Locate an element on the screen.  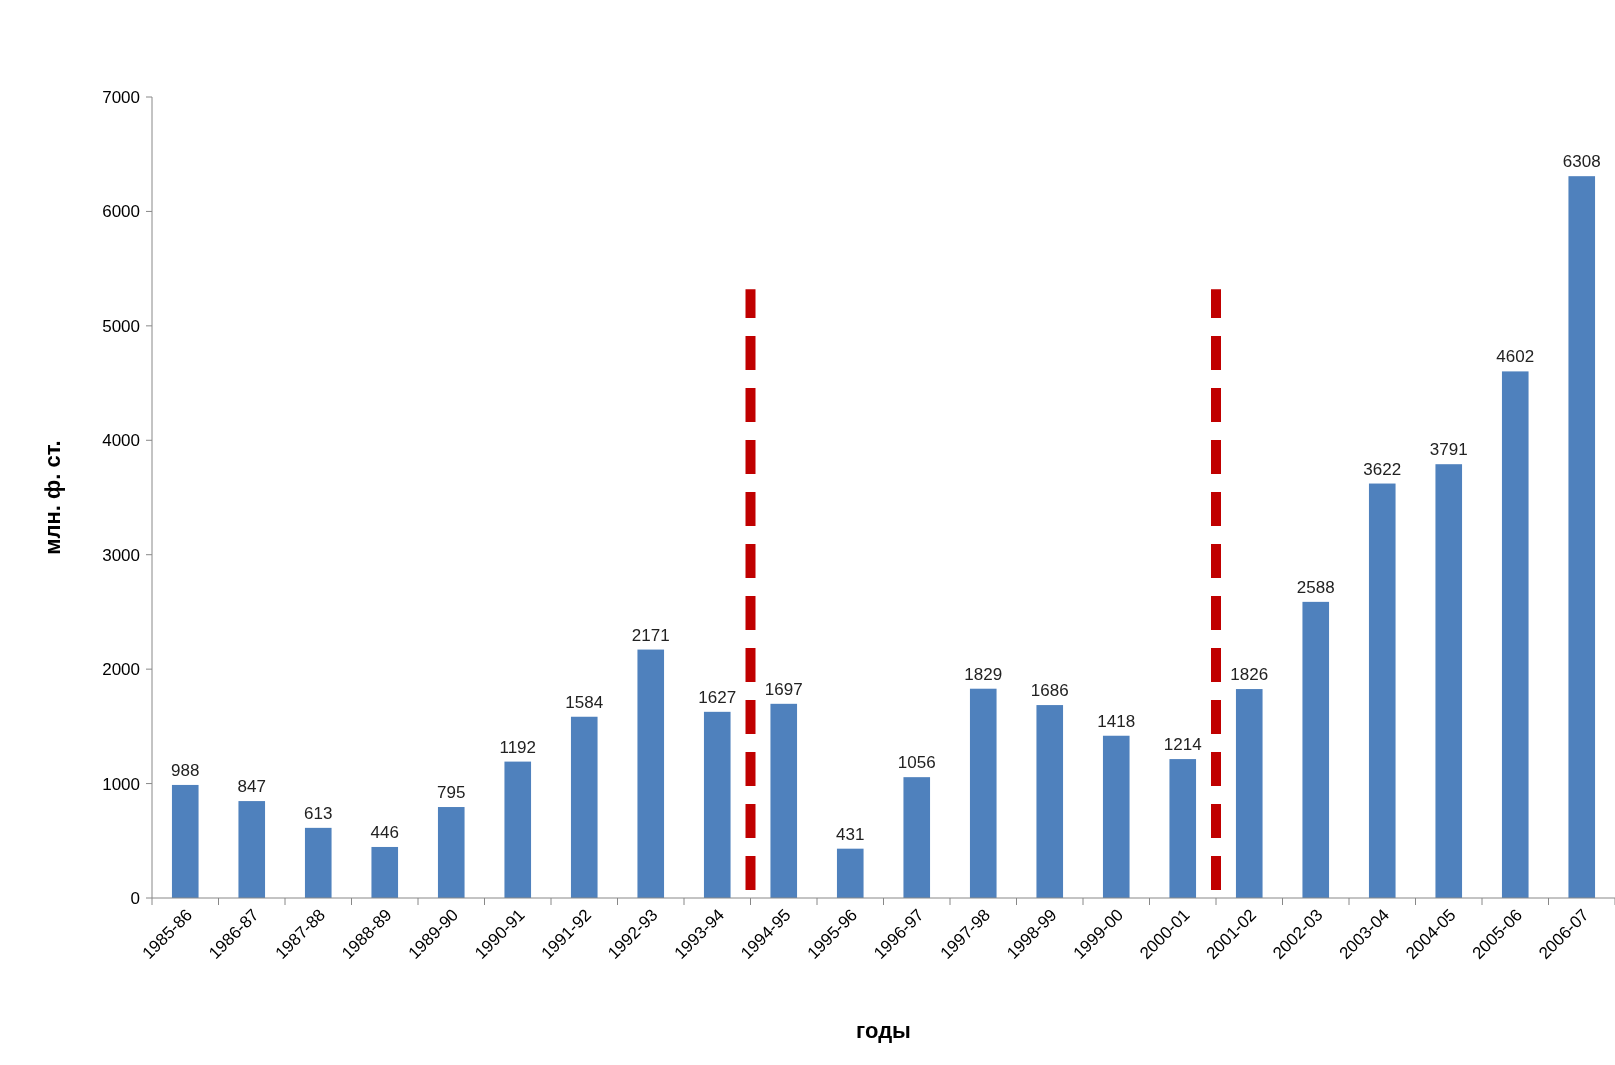
data-label: 4602 is located at coordinates (1515, 357).